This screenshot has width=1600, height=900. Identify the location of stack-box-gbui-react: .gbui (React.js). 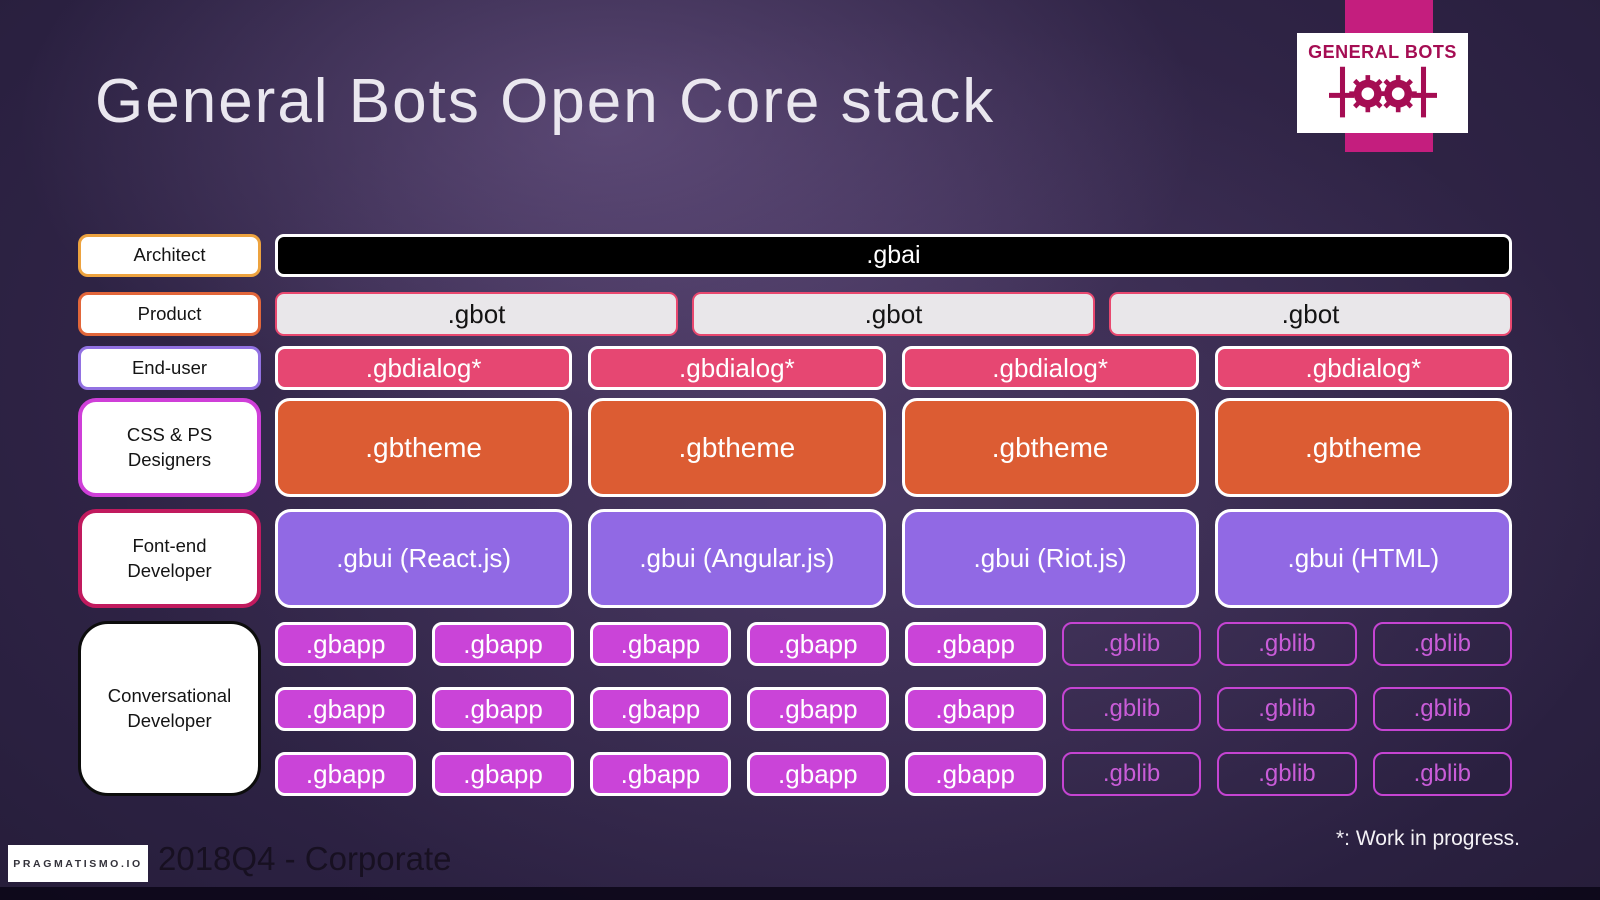
(424, 558).